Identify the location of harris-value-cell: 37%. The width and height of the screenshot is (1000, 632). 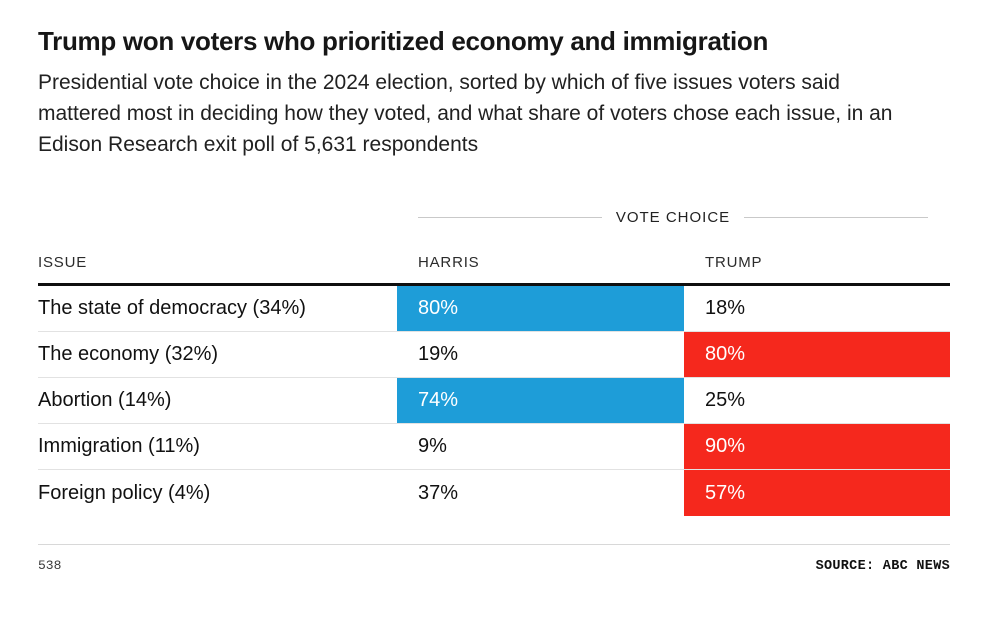
(438, 492).